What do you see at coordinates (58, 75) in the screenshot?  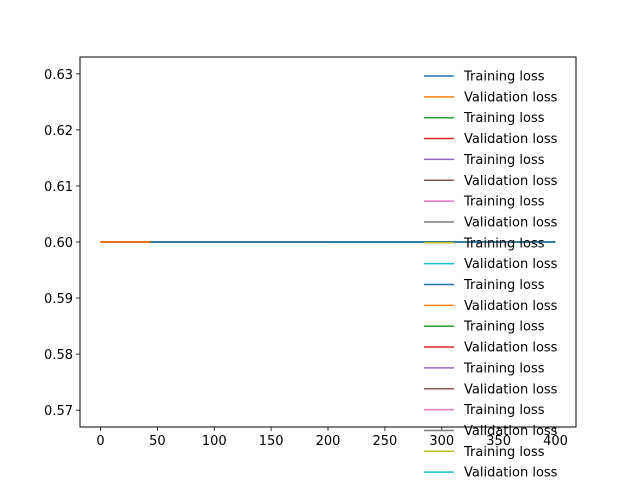 I see `y-tick-label: 0.63` at bounding box center [58, 75].